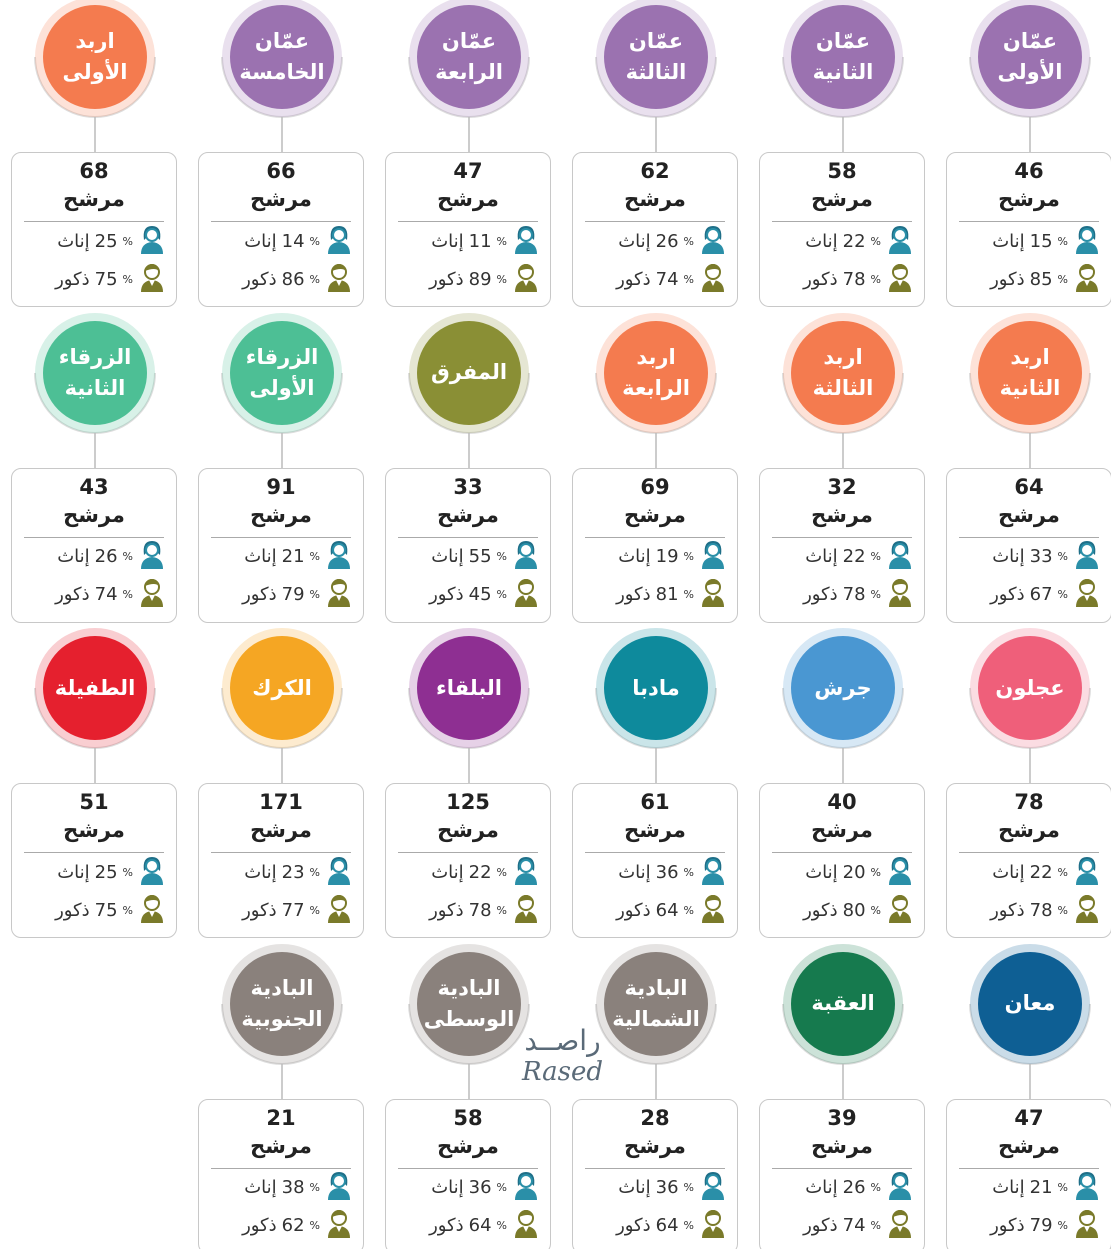 The image size is (1111, 1249). What do you see at coordinates (469, 1018) in the screenshot?
I see `district-name-line: الوسطى` at bounding box center [469, 1018].